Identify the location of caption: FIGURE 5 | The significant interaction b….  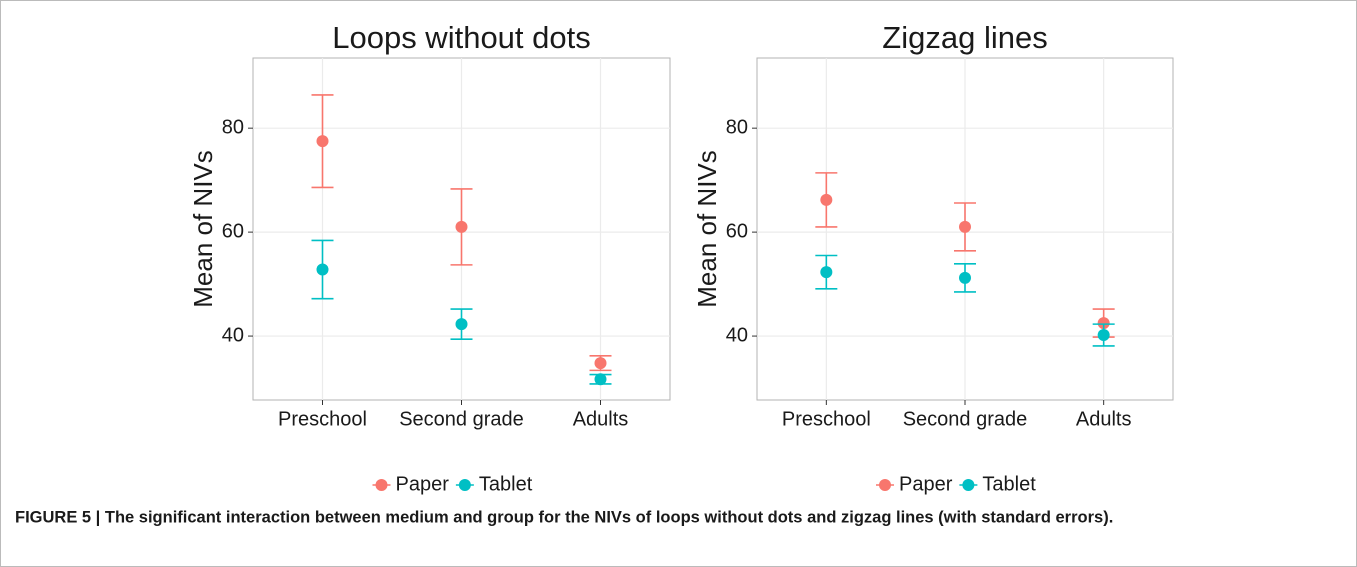
(564, 517).